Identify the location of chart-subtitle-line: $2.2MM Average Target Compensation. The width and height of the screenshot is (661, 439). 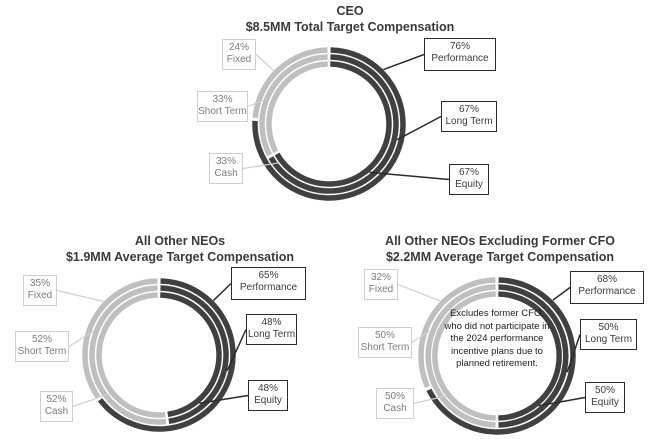
(500, 257).